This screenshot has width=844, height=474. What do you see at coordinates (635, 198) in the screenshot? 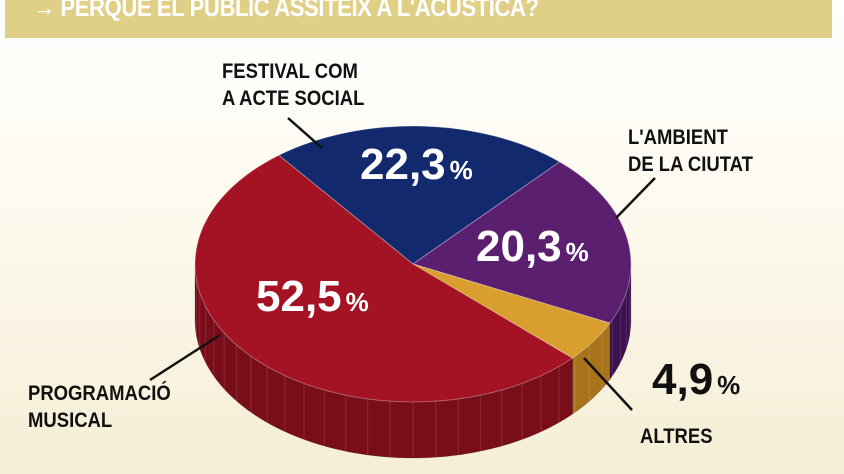
I see `leader-line-ambient` at bounding box center [635, 198].